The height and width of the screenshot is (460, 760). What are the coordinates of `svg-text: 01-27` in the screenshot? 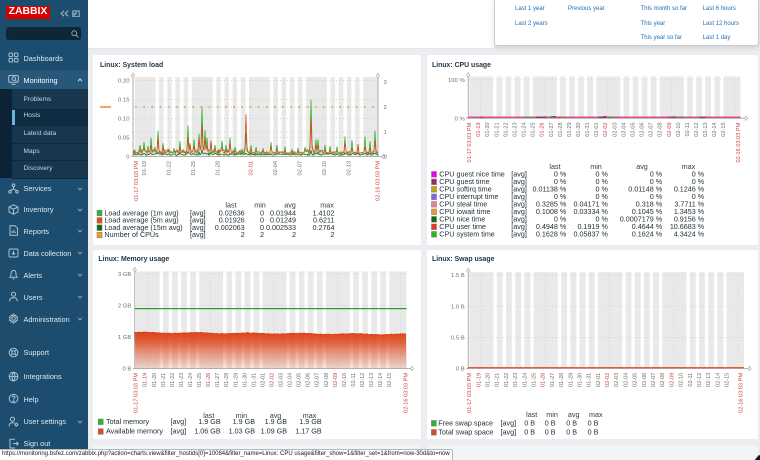 It's located at (218, 380).